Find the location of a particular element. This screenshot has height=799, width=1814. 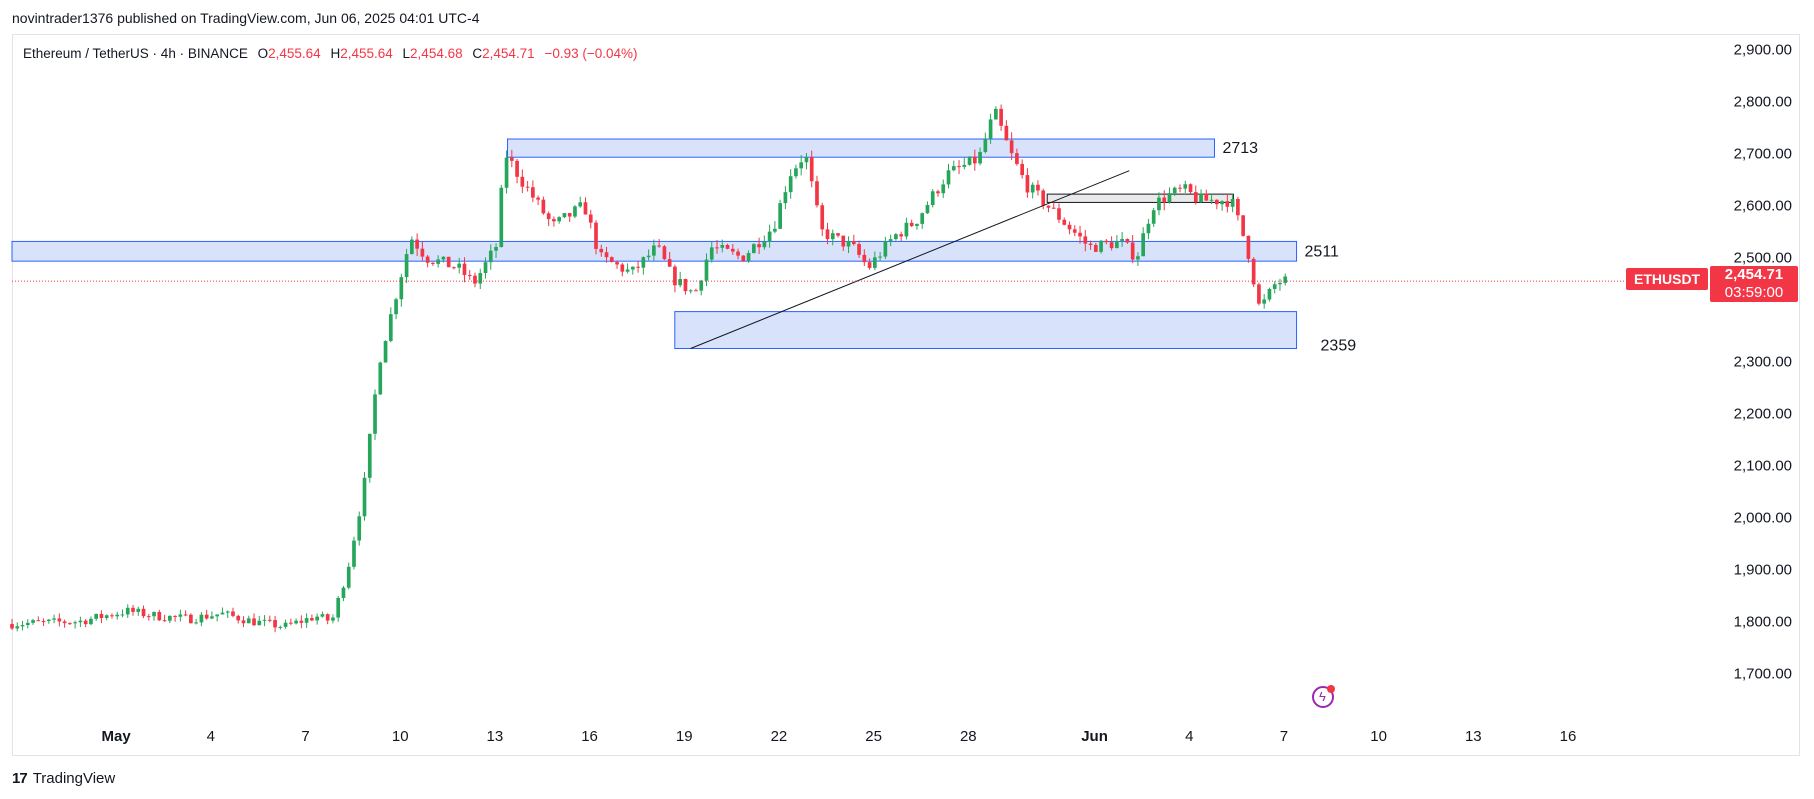

symbol-price-label: ETHUSDT is located at coordinates (1667, 279).